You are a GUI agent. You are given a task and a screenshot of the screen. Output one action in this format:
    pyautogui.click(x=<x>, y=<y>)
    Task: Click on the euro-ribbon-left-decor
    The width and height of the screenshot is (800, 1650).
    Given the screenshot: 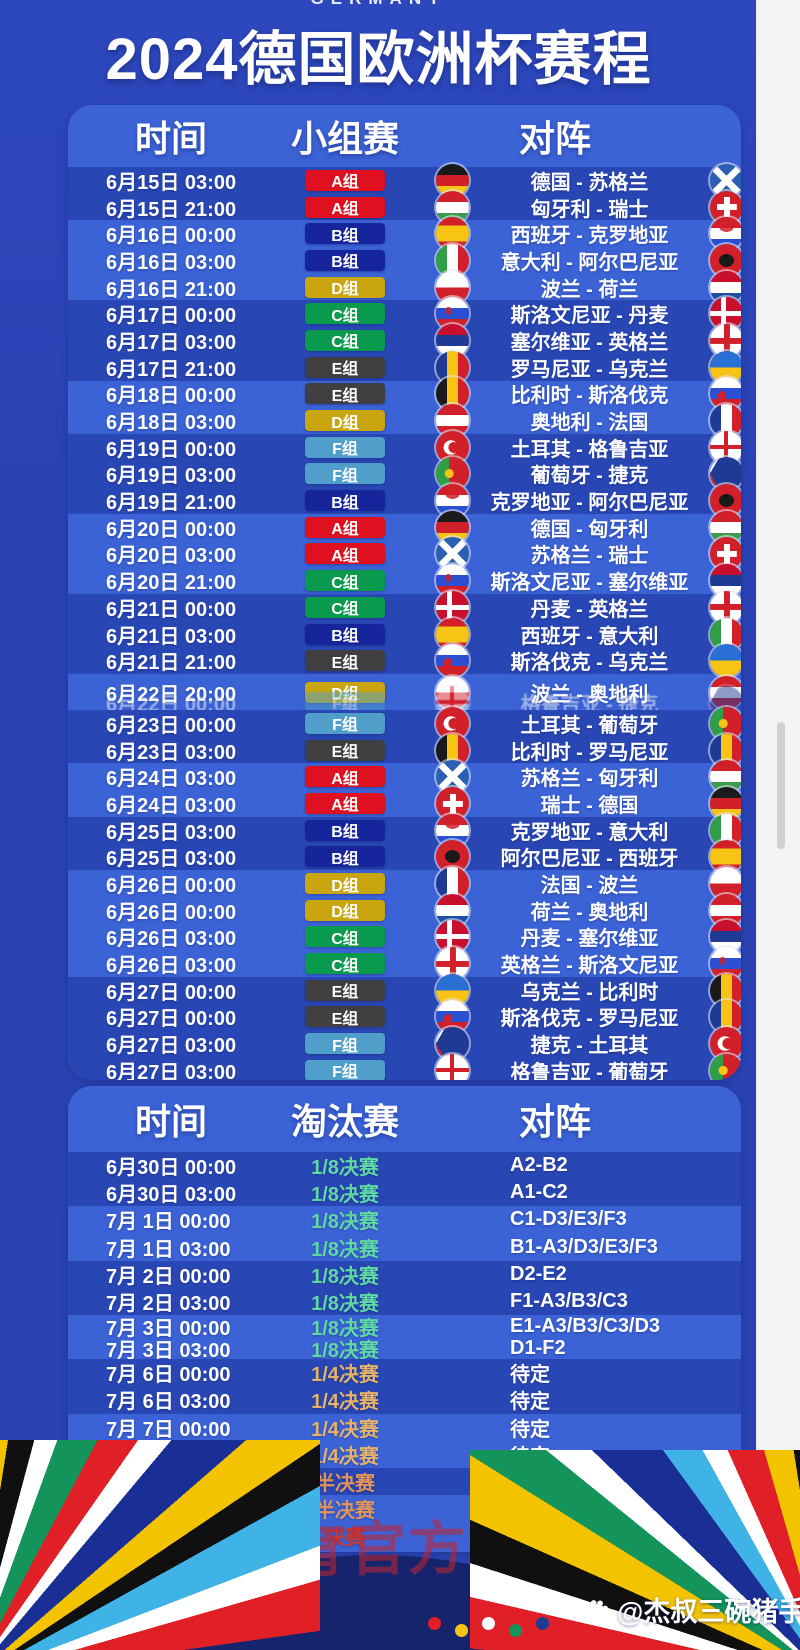 What is the action you would take?
    pyautogui.click(x=160, y=1545)
    